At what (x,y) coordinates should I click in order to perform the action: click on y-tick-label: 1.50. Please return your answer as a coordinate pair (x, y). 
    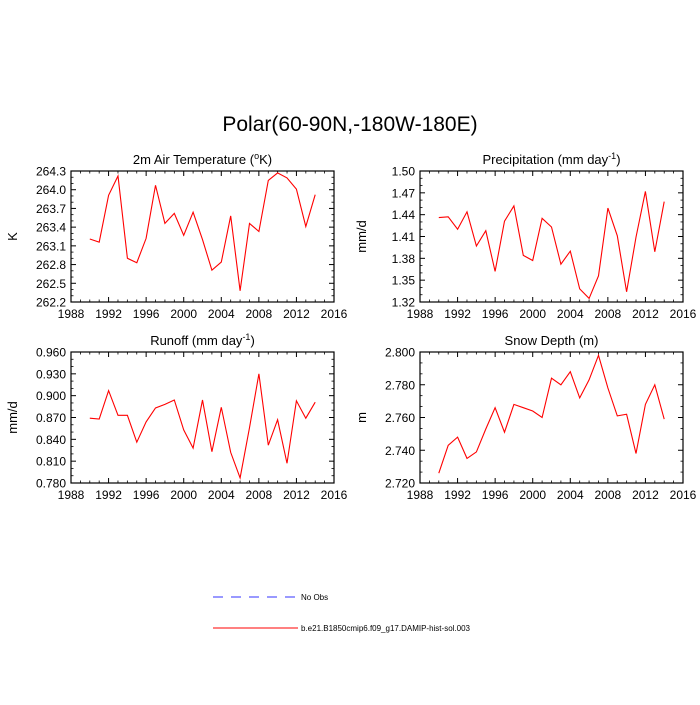
    Looking at the image, I should click on (404, 172).